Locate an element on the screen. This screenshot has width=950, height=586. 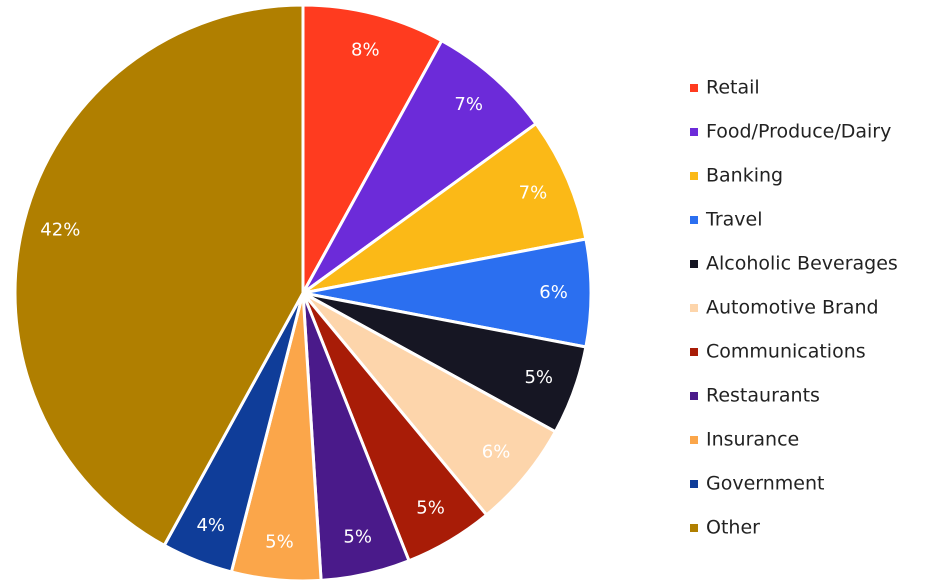
slice-label: 8% is located at coordinates (365, 49).